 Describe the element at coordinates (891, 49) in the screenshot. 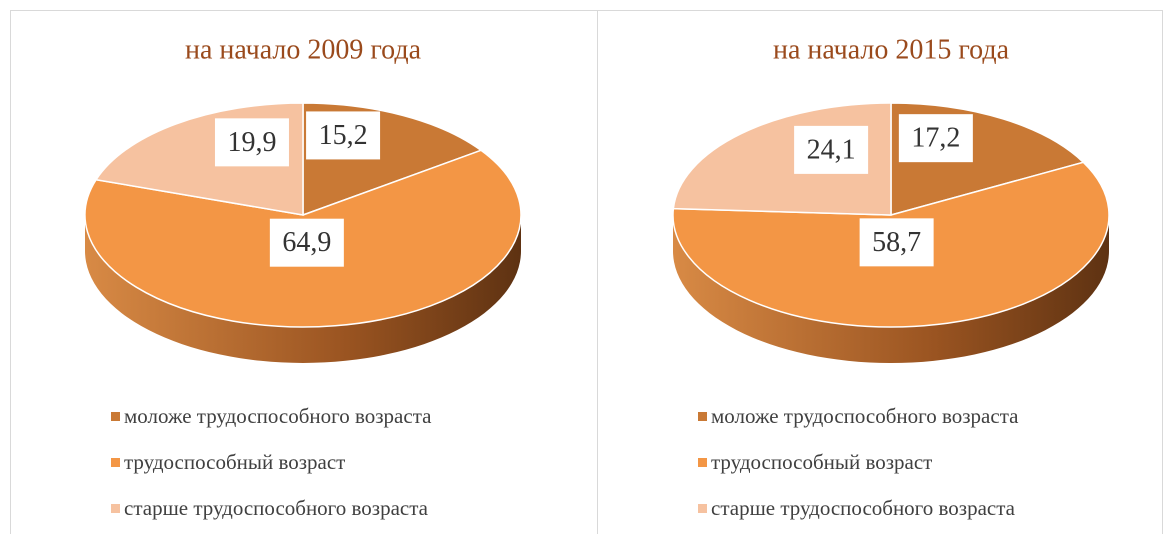

I see `chart-title: на начало 2015 года` at that location.